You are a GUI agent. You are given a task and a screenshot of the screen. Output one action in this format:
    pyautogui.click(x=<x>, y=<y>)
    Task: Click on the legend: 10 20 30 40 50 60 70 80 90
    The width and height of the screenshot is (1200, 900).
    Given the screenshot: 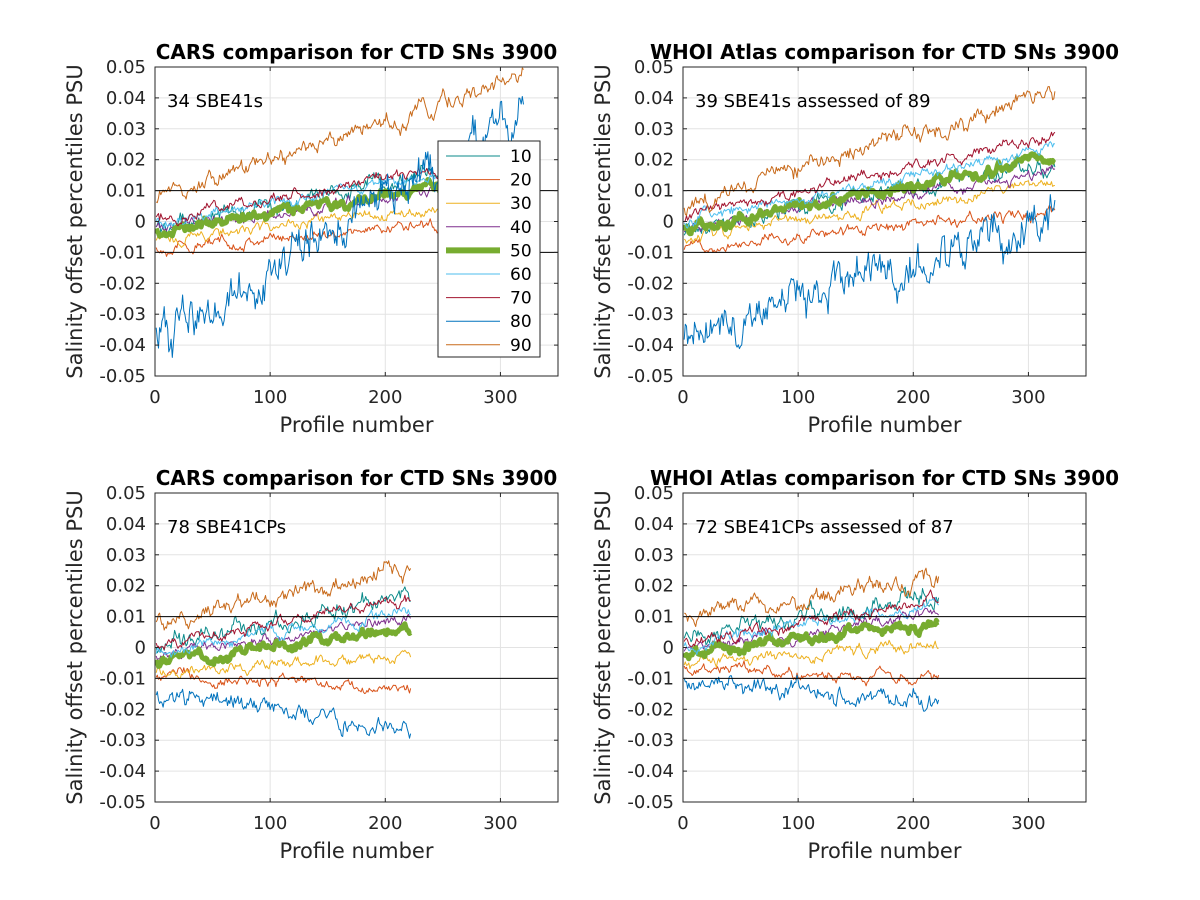 What is the action you would take?
    pyautogui.click(x=489, y=249)
    